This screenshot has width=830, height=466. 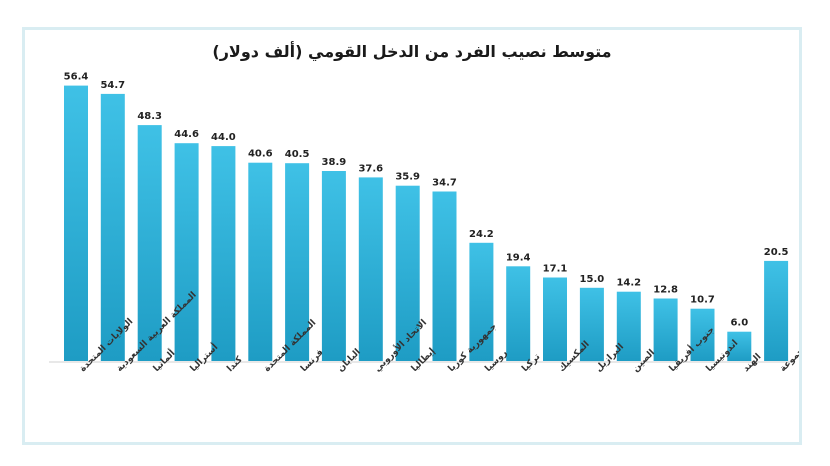 What do you see at coordinates (665, 290) in the screenshot?
I see `bar-value-label: 12.8` at bounding box center [665, 290].